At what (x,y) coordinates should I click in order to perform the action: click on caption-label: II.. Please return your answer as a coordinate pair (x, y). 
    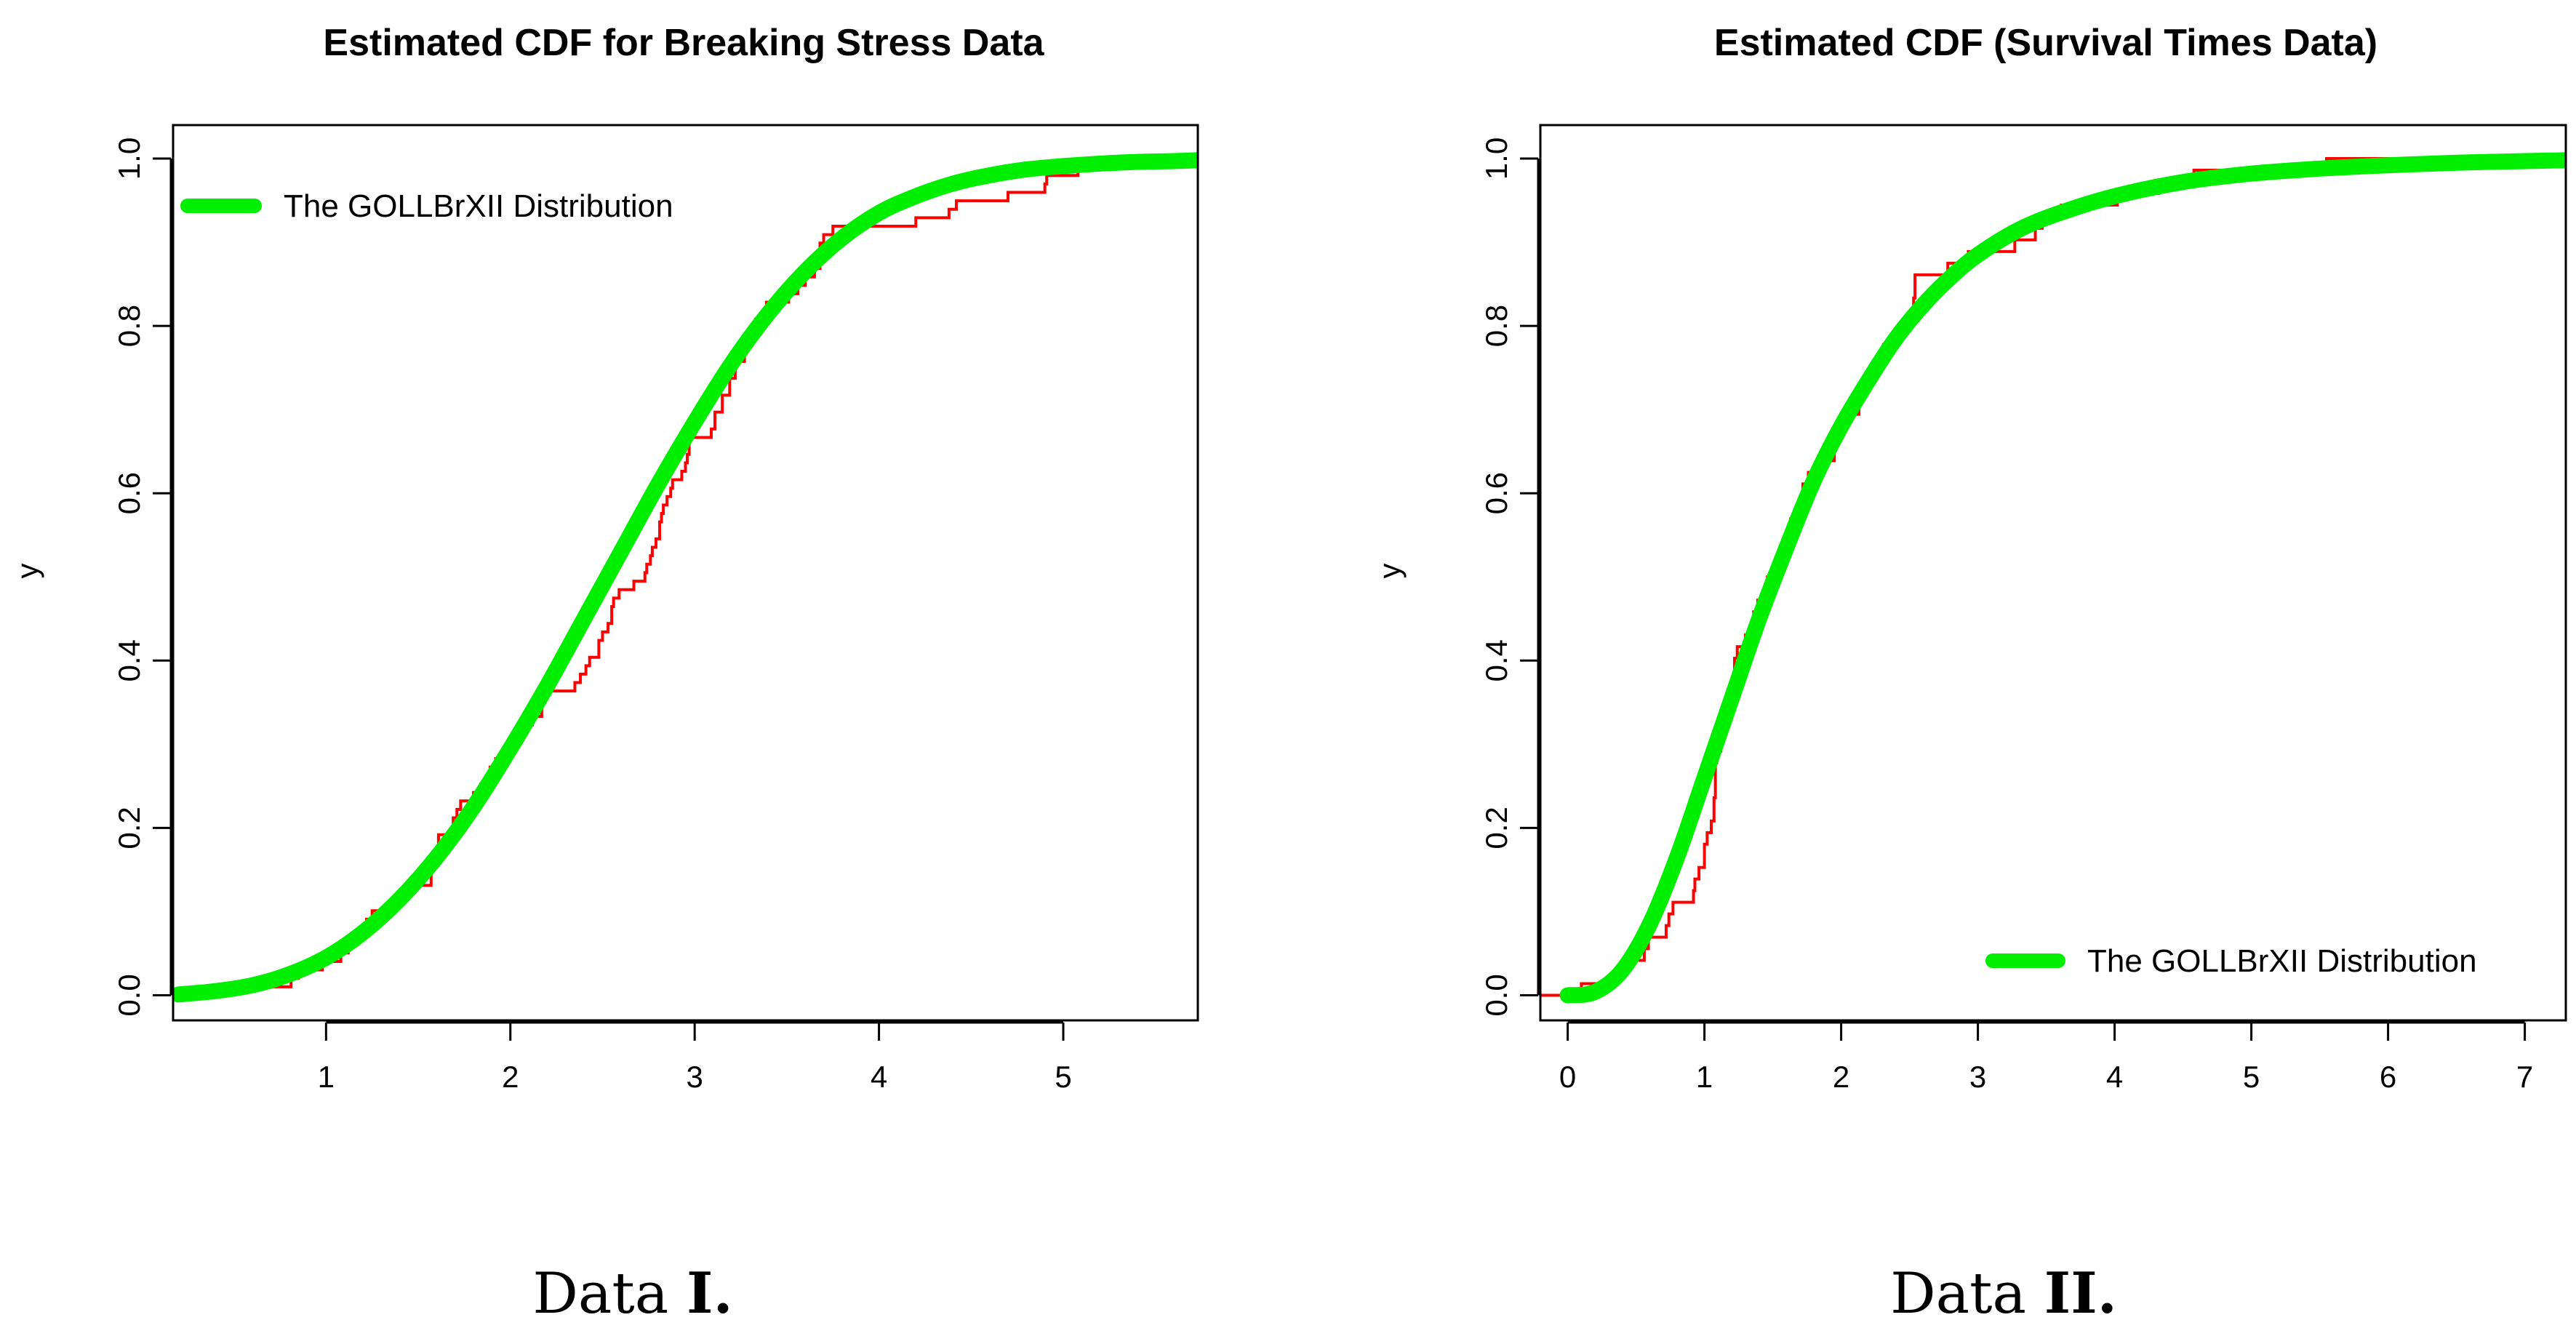
    Looking at the image, I should click on (2080, 1293).